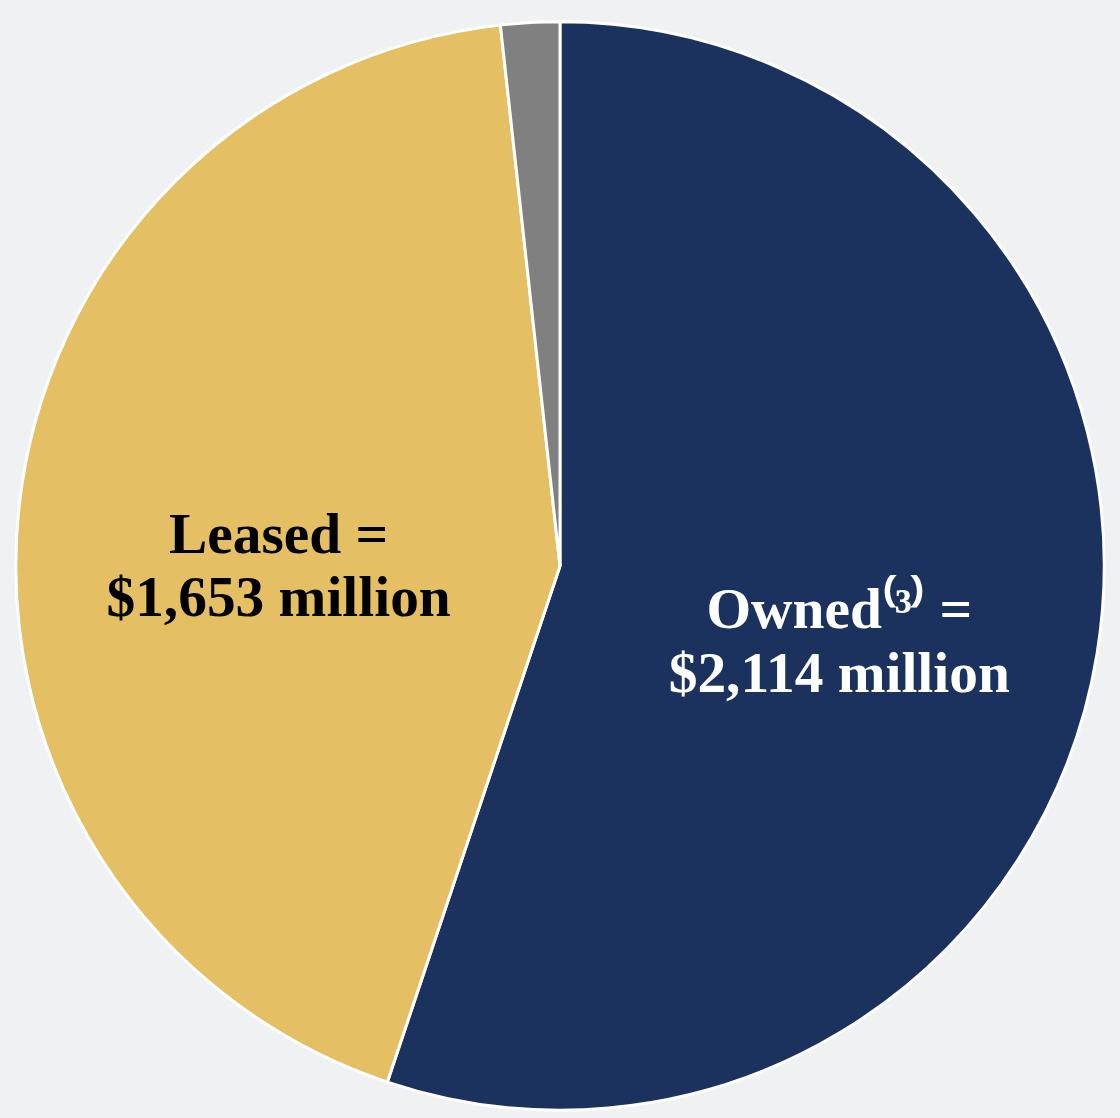  Describe the element at coordinates (839, 672) in the screenshot. I see `data-label: $2,114 million` at that location.